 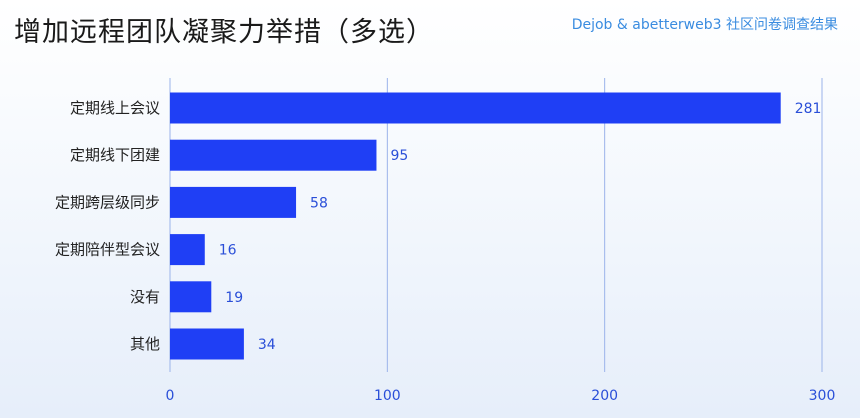 I want to click on category-label-3: 定期陪伴型会议, so click(x=107, y=250).